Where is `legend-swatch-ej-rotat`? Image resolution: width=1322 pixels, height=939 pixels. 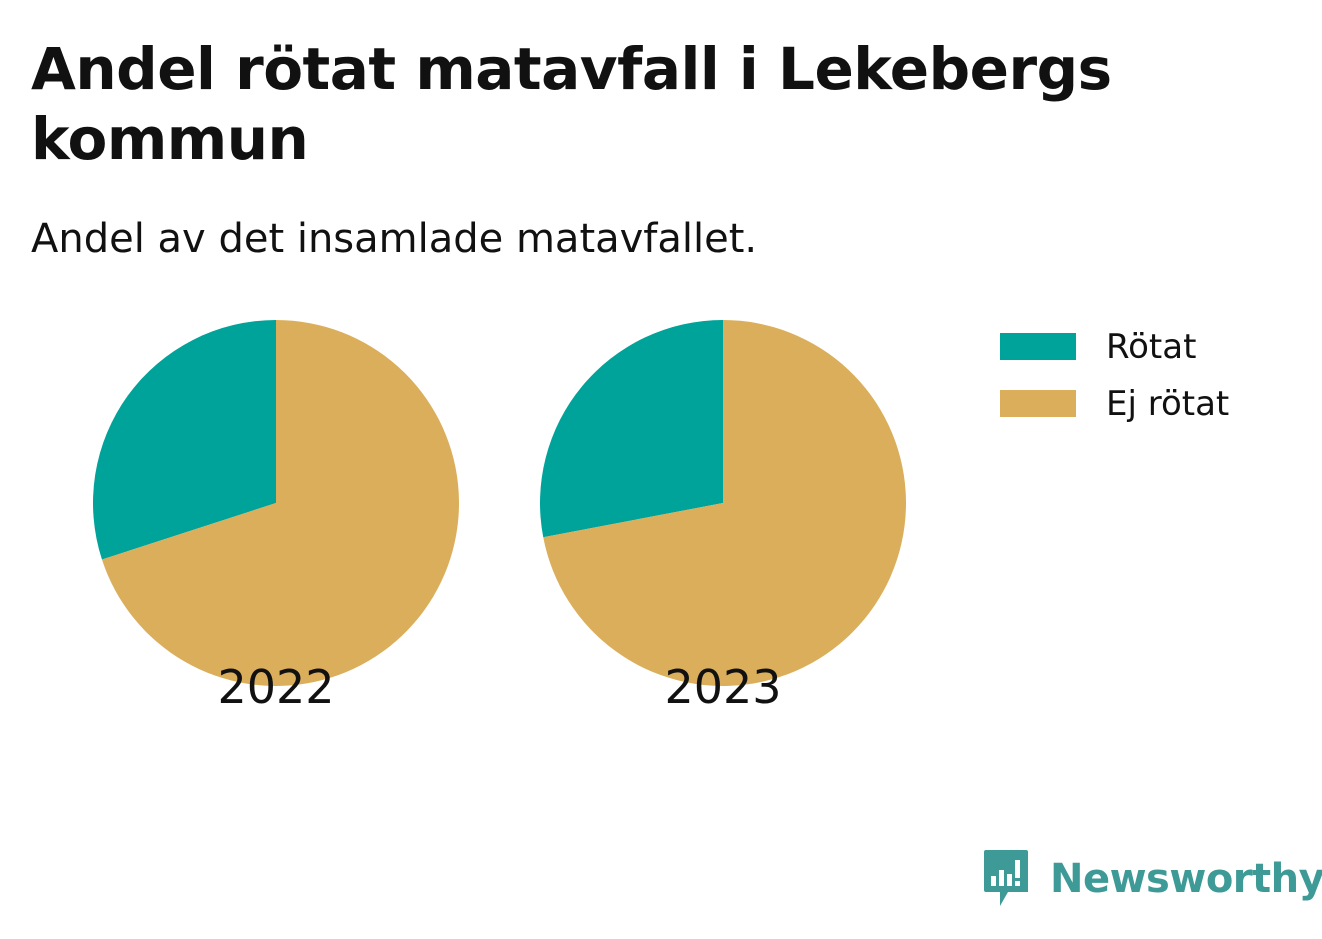 legend-swatch-ej-rotat is located at coordinates (1038, 403).